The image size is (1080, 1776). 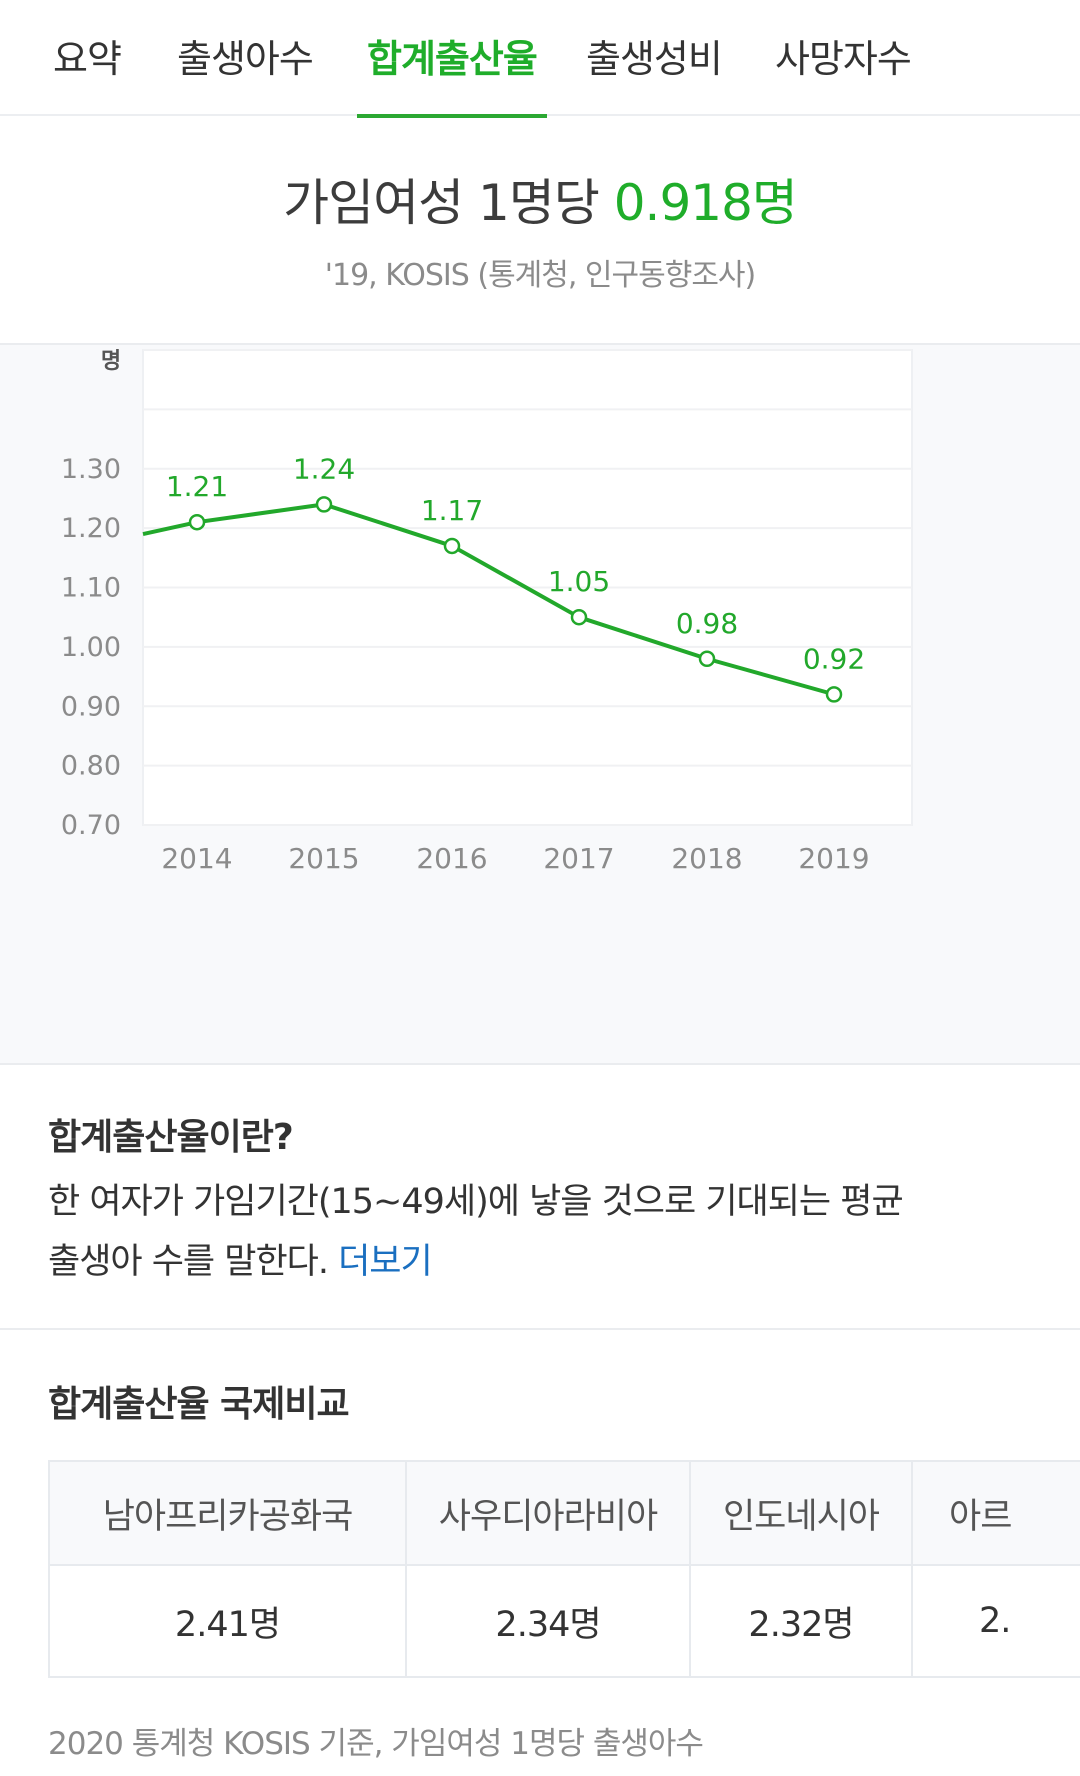 What do you see at coordinates (227, 1514) in the screenshot?
I see `country-name: 남아프리카공화국` at bounding box center [227, 1514].